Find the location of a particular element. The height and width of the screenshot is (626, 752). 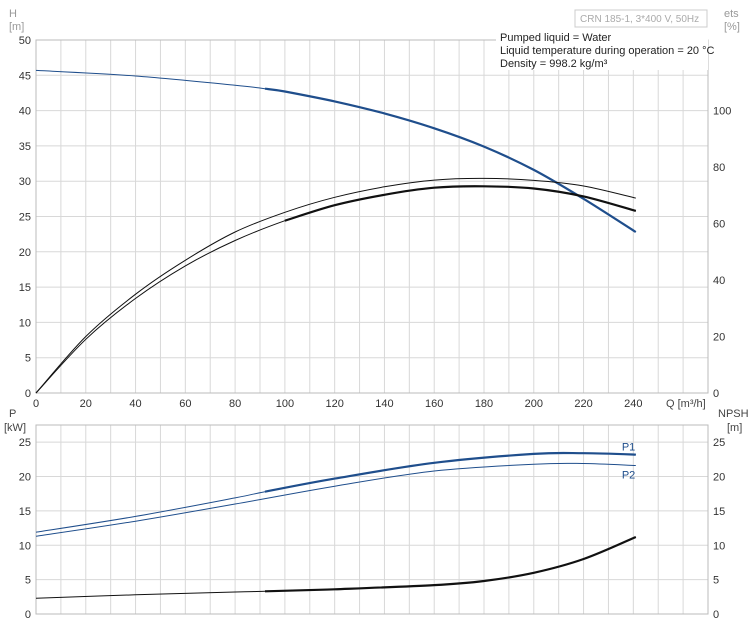

series-p1-line is located at coordinates (335, 492).